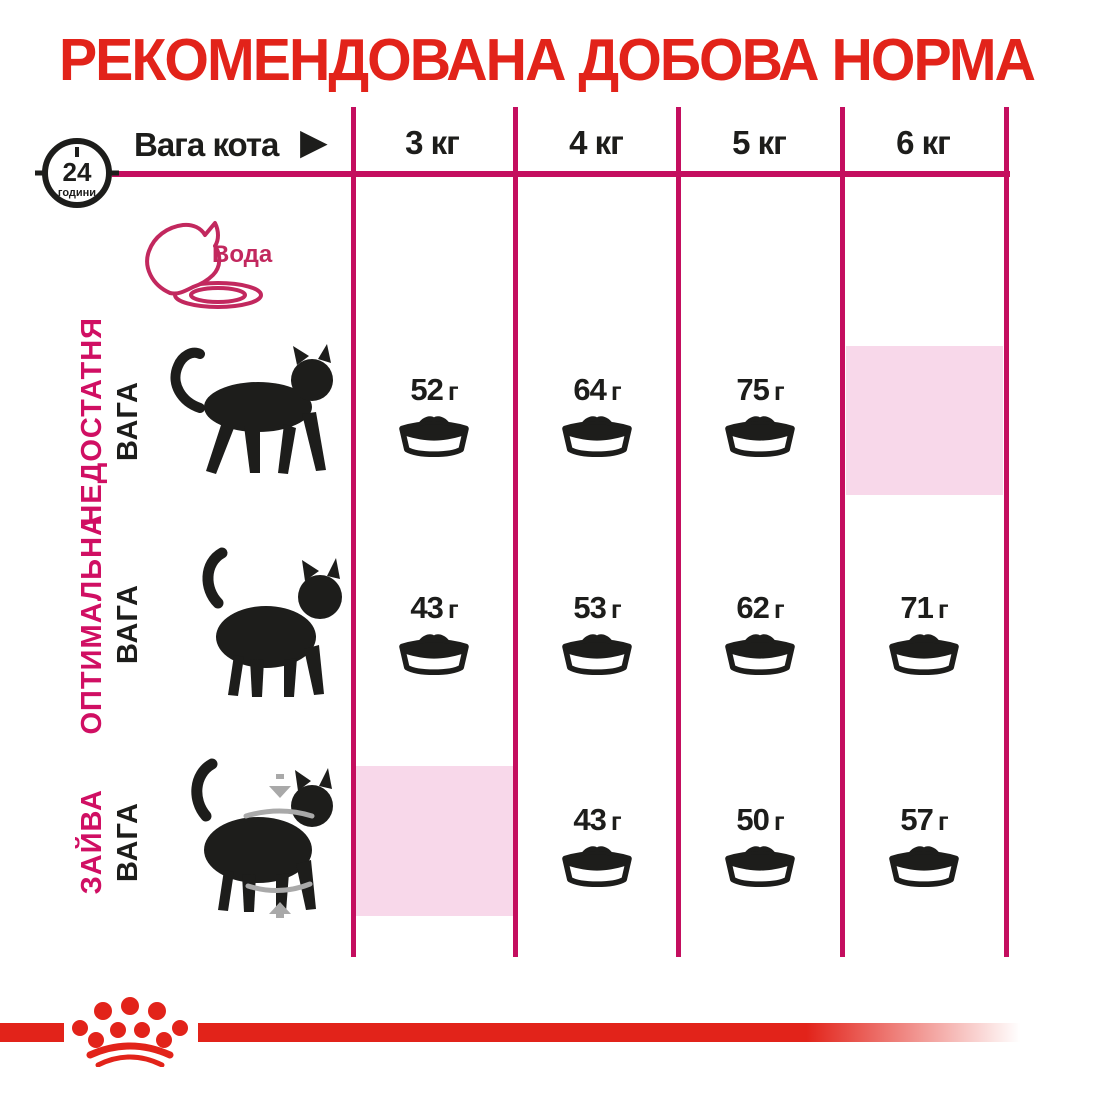  I want to click on weight-column-label: Вага кота, so click(206, 144).